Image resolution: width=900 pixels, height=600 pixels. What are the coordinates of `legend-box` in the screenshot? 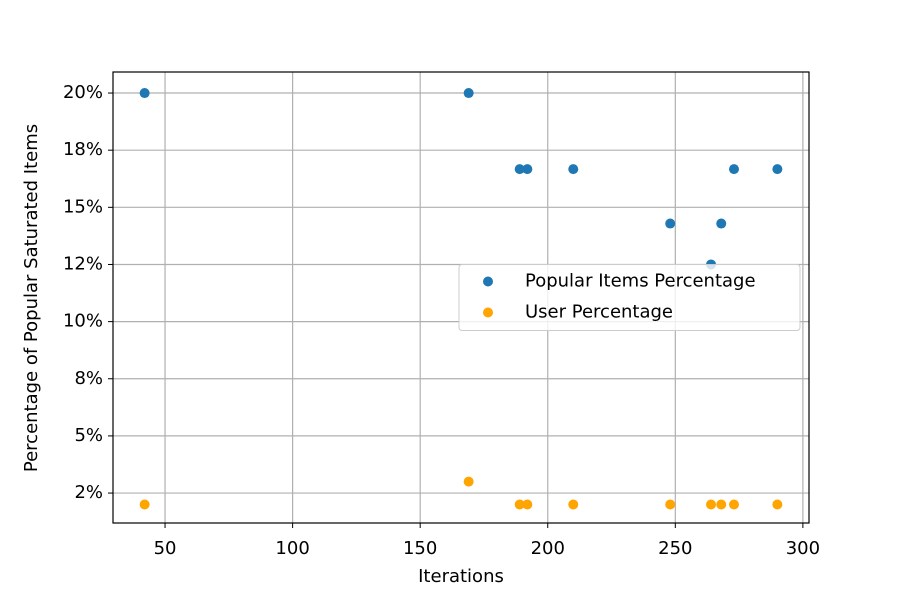 It's located at (629, 297).